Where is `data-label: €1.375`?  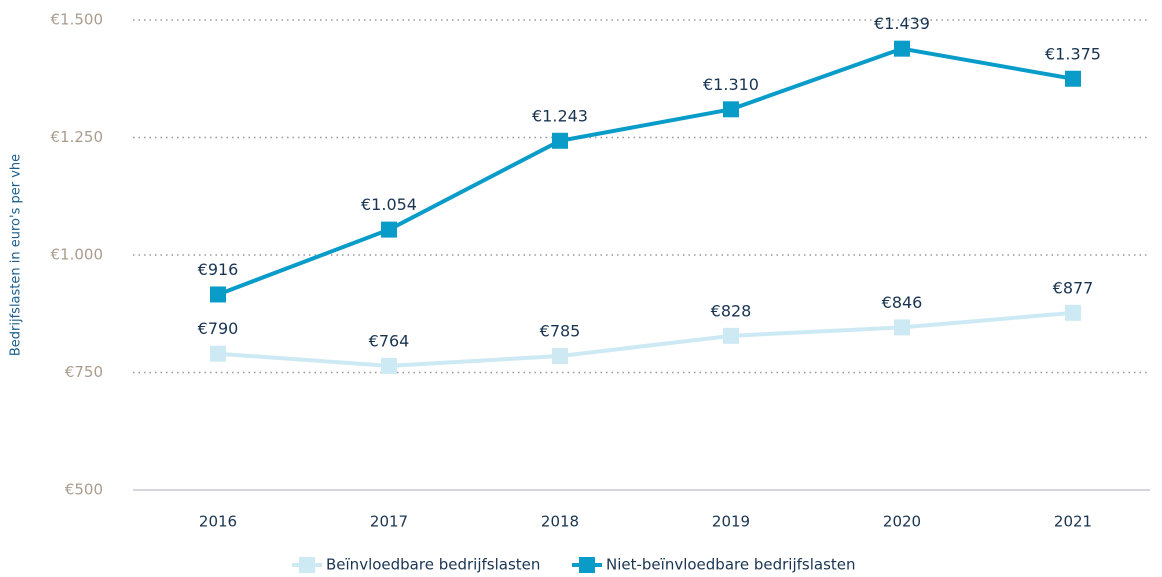 data-label: €1.375 is located at coordinates (1073, 53).